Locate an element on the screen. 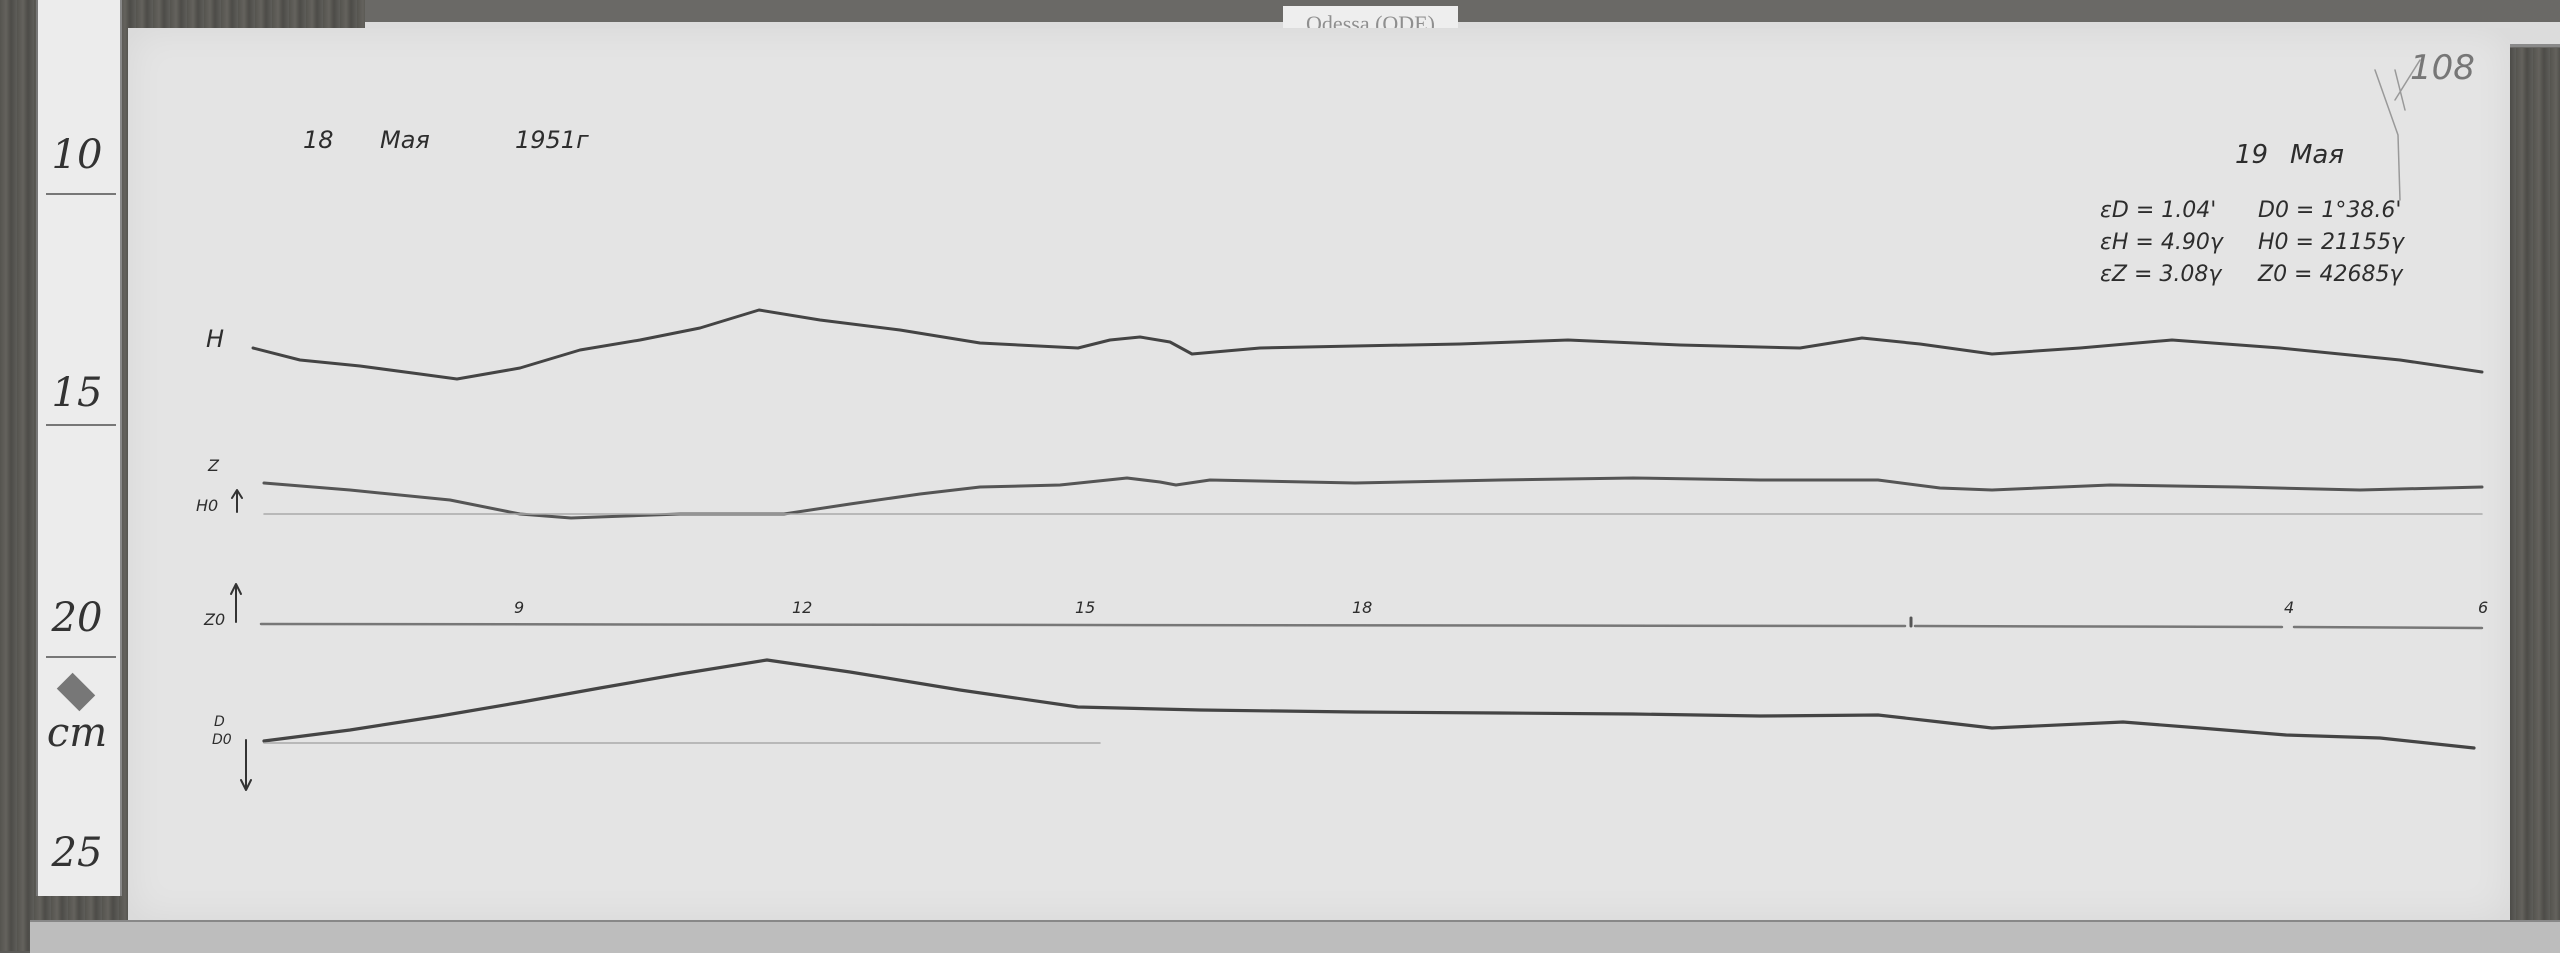  trace-label-z: Z is located at coordinates (213, 465).